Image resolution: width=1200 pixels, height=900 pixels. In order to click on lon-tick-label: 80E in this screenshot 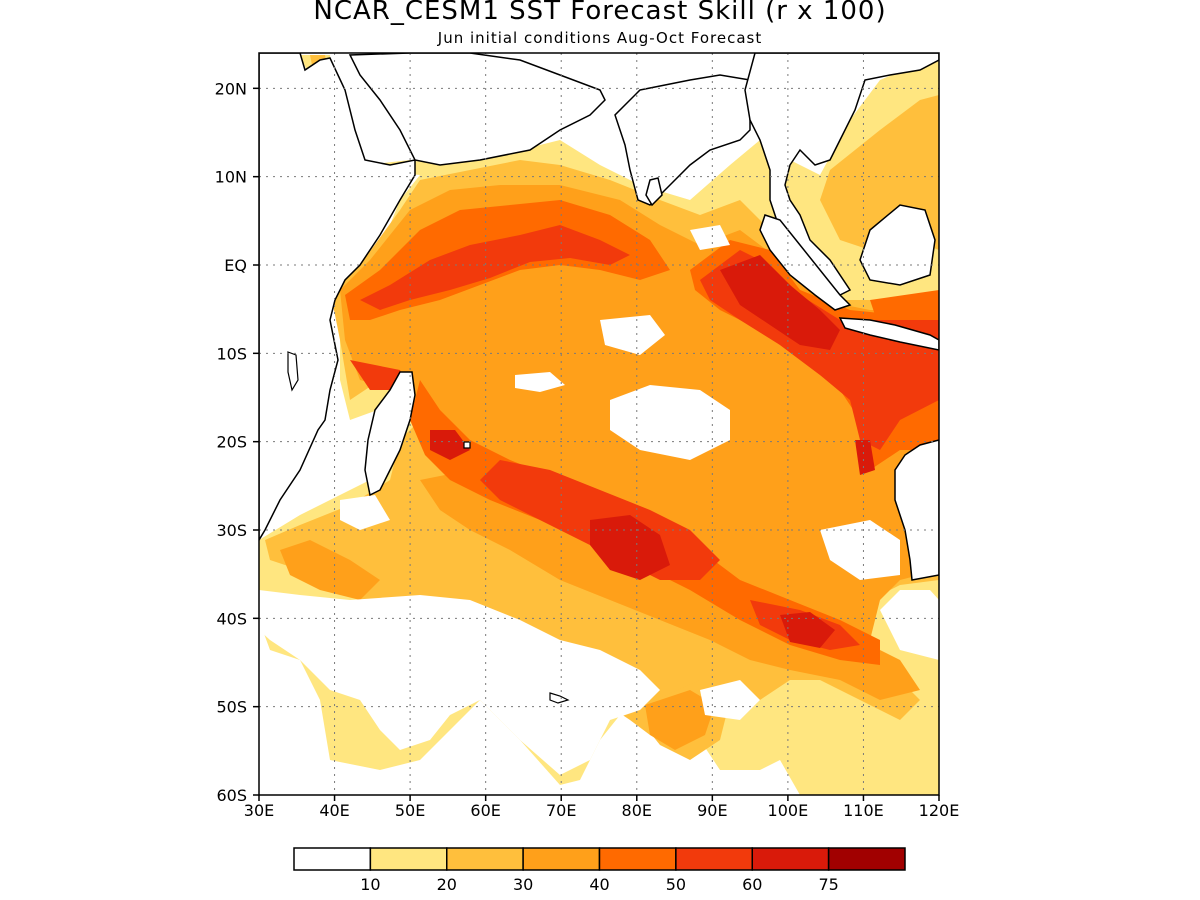, I will do `click(637, 810)`.